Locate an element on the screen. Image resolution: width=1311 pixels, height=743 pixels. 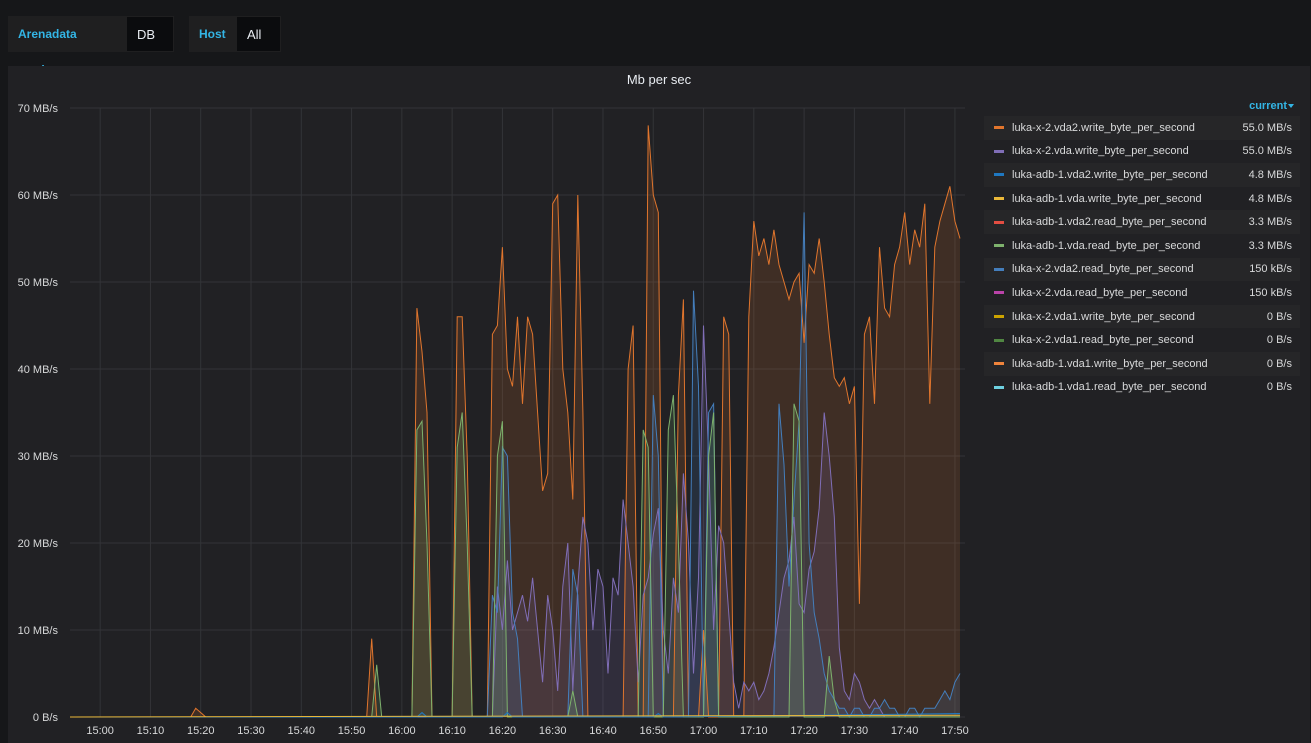
x-tick-label: 15:00 is located at coordinates (100, 731).